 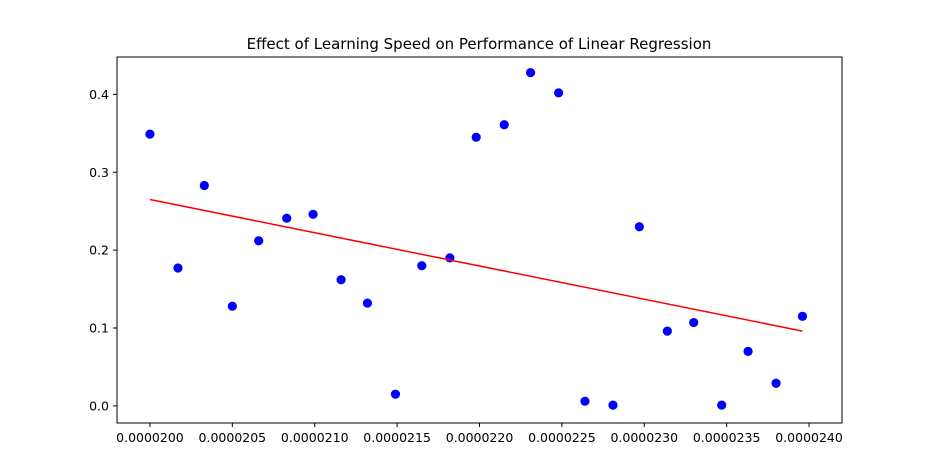 What do you see at coordinates (397, 437) in the screenshot?
I see `x-tick-label: 0.0000215` at bounding box center [397, 437].